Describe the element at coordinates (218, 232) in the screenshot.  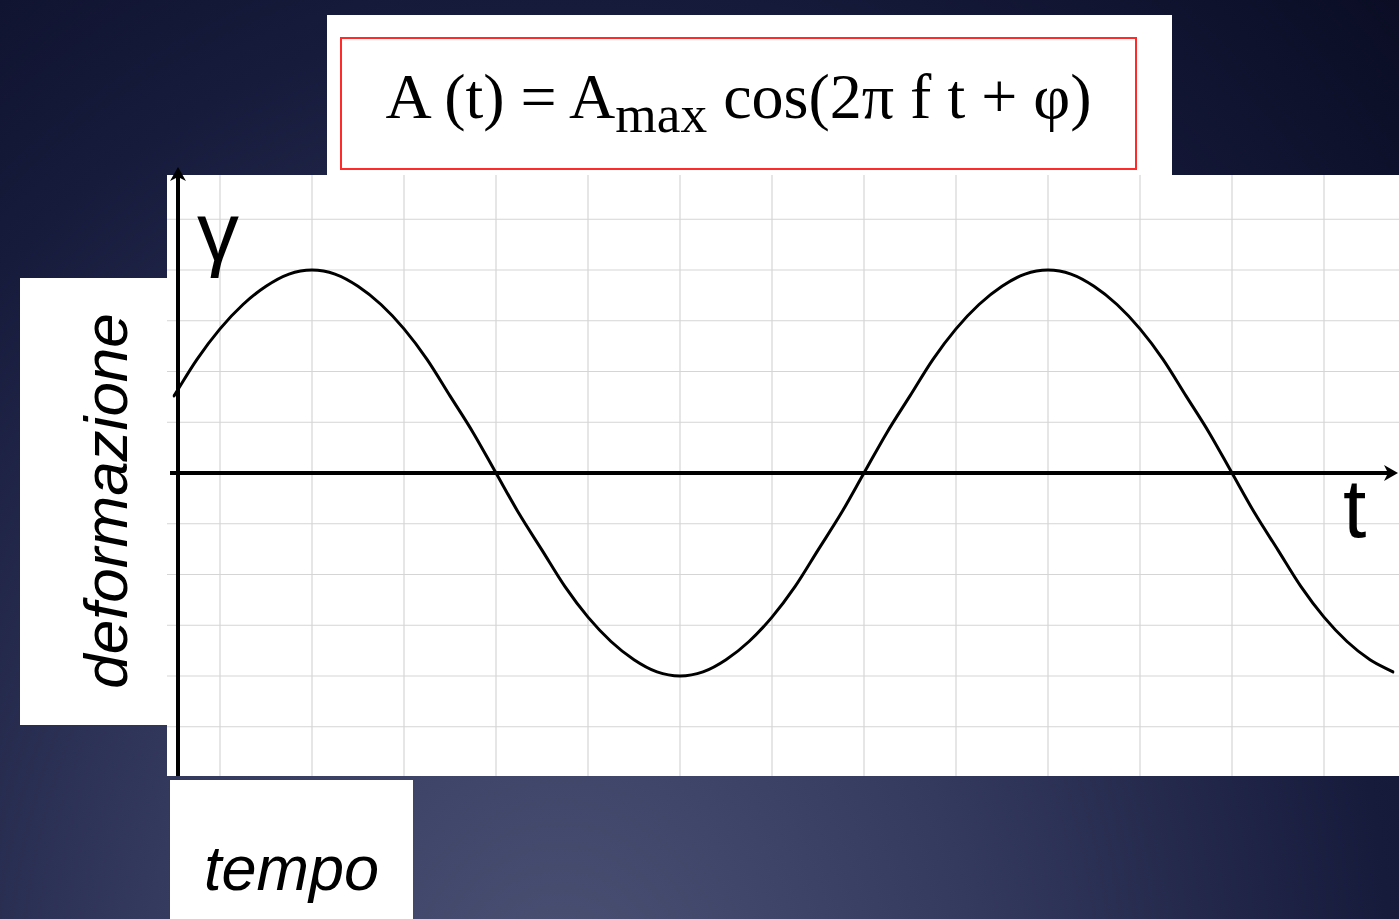
I see `annotation: γ` at that location.